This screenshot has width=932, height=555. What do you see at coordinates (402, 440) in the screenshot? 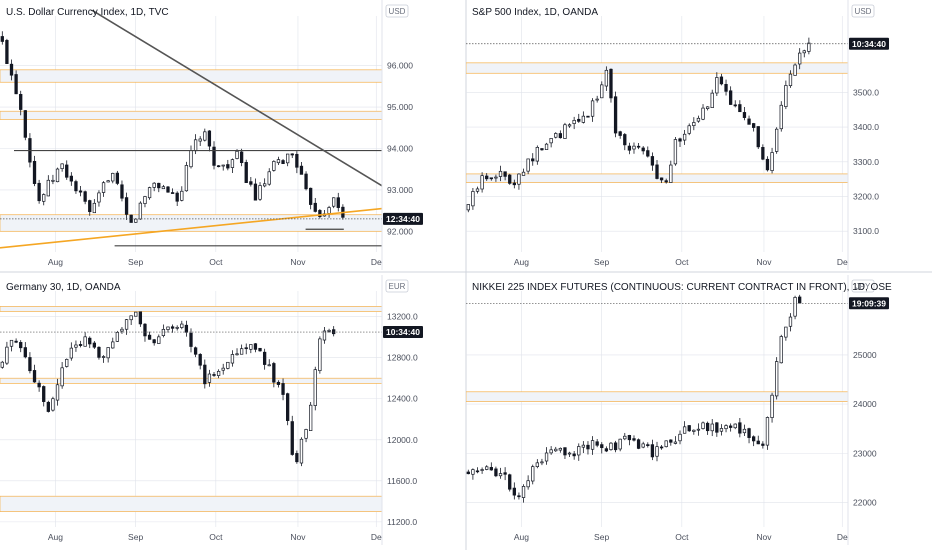
I see `y-tick-label: 12000.0` at bounding box center [402, 440].